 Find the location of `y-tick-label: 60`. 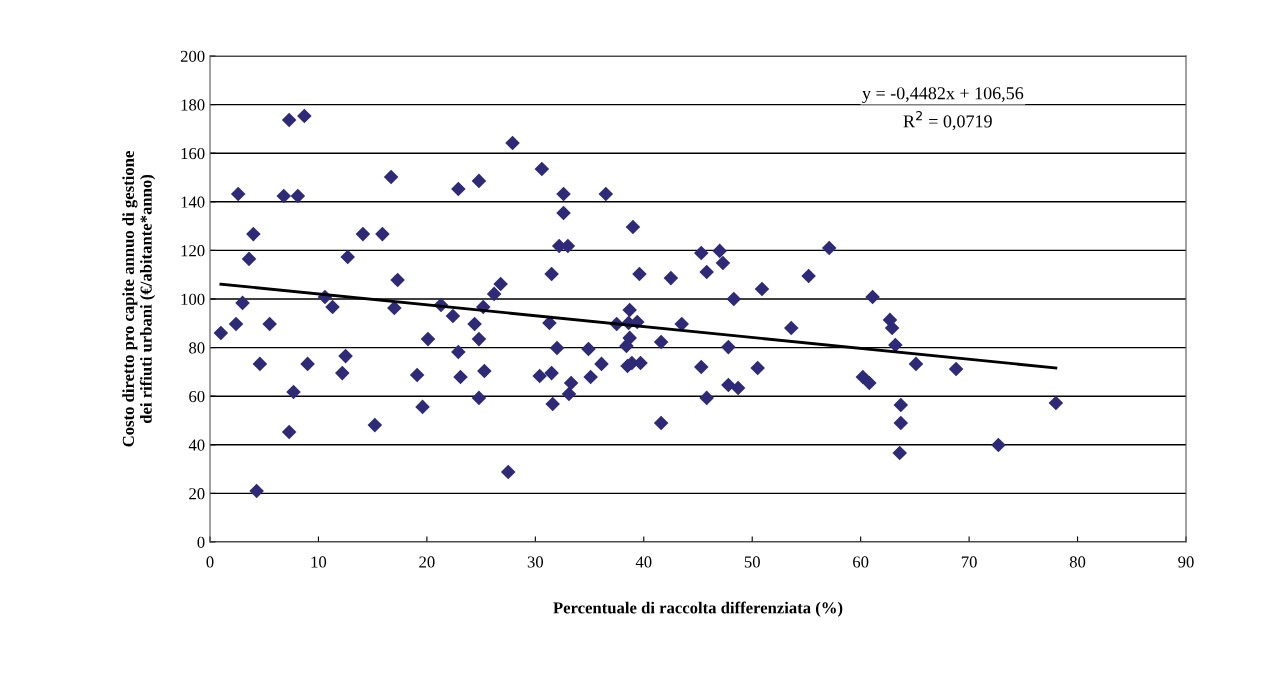

y-tick-label: 60 is located at coordinates (197, 396).